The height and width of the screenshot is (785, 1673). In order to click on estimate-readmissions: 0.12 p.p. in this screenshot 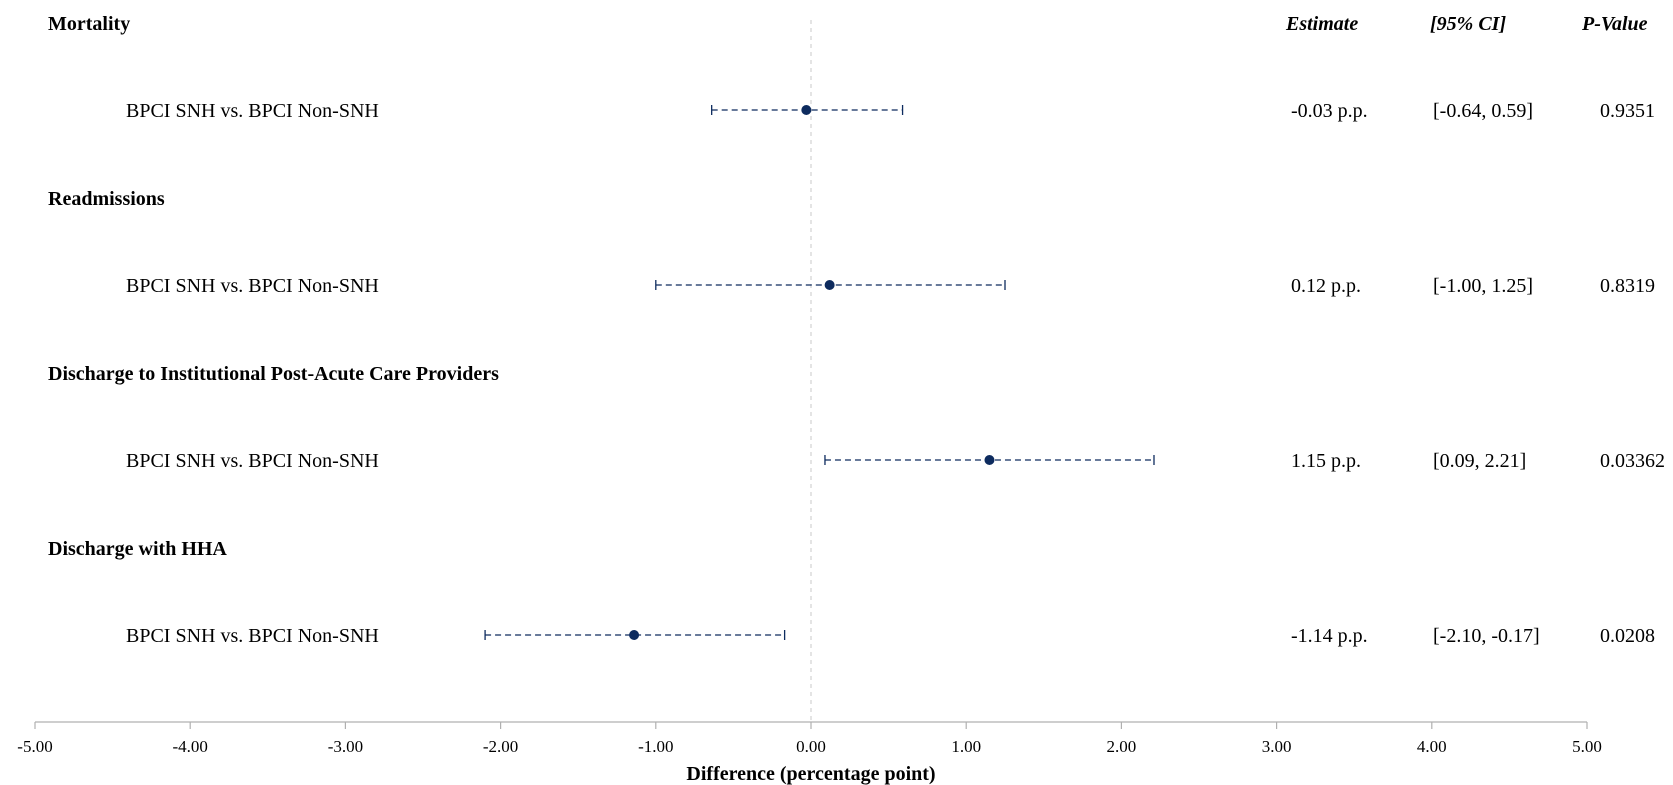, I will do `click(1326, 286)`.